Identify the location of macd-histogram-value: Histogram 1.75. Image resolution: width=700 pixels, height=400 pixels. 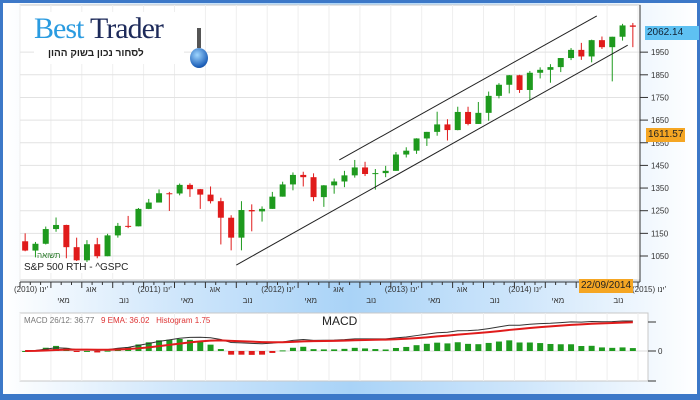
(183, 320).